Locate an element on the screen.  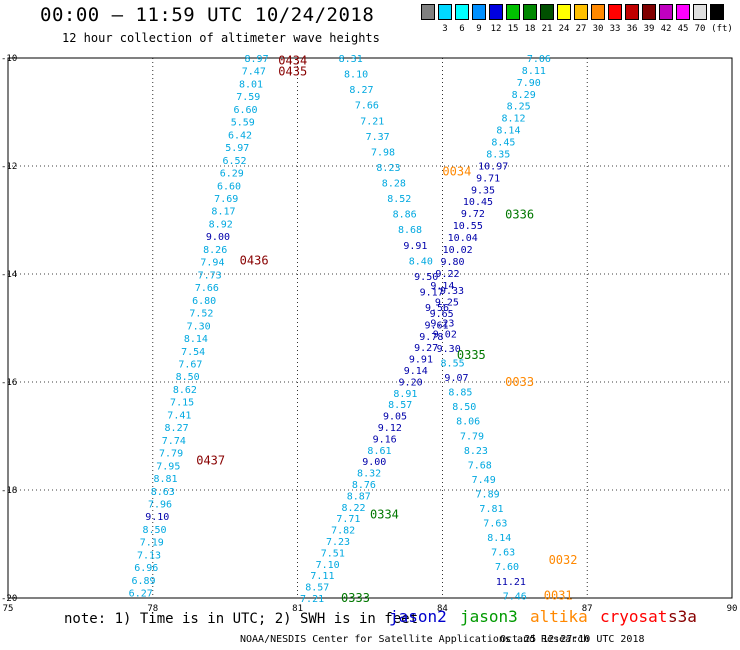
wave-height-point: 8.45 is located at coordinates (503, 143).